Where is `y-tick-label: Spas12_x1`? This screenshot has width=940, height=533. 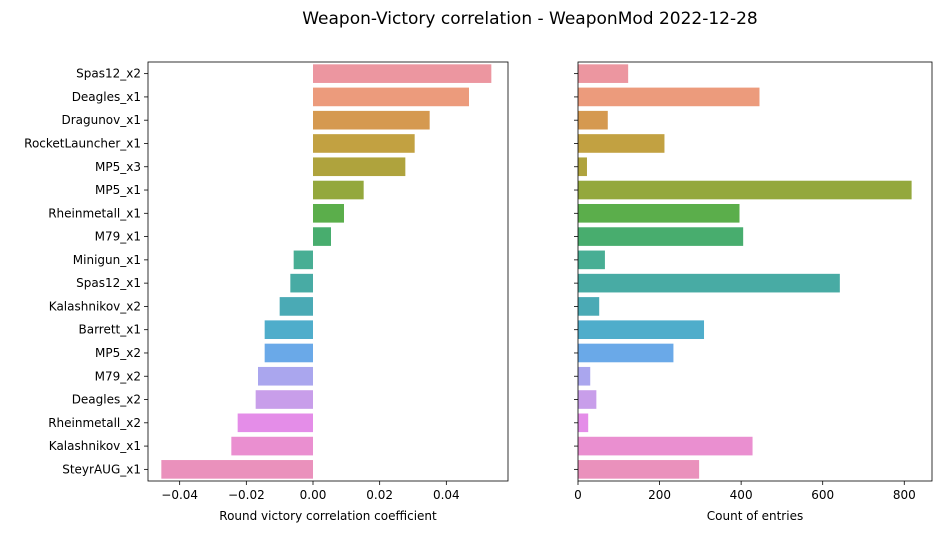
y-tick-label: Spas12_x1 is located at coordinates (108, 283).